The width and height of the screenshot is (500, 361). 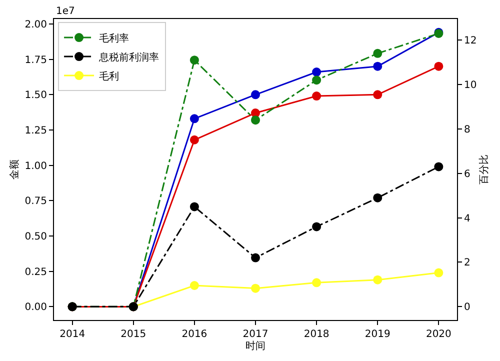 I want to click on y-tick-label: 1.50, so click(x=35, y=96).